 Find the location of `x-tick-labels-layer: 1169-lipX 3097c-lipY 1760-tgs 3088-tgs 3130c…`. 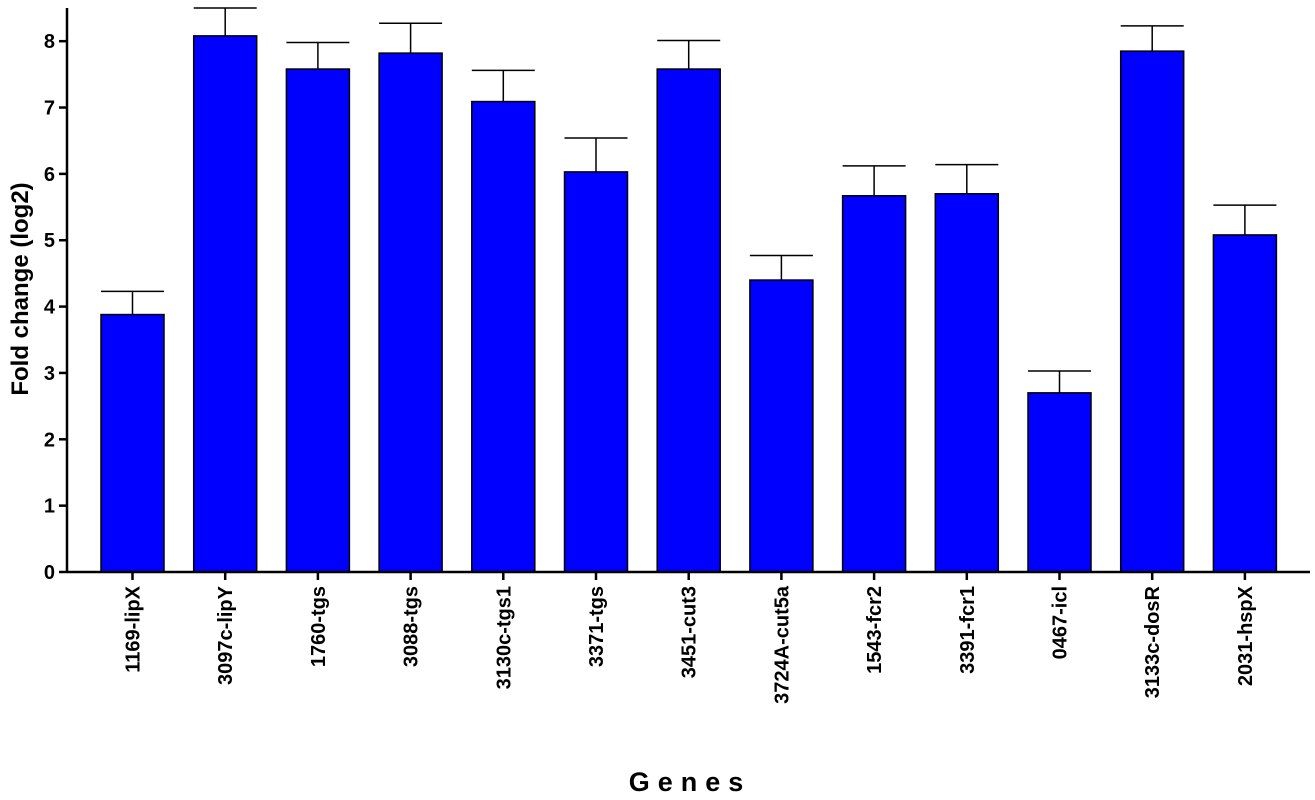

x-tick-labels-layer: 1169-lipX 3097c-lipY 1760-tgs 3088-tgs 3130c… is located at coordinates (690, 638).